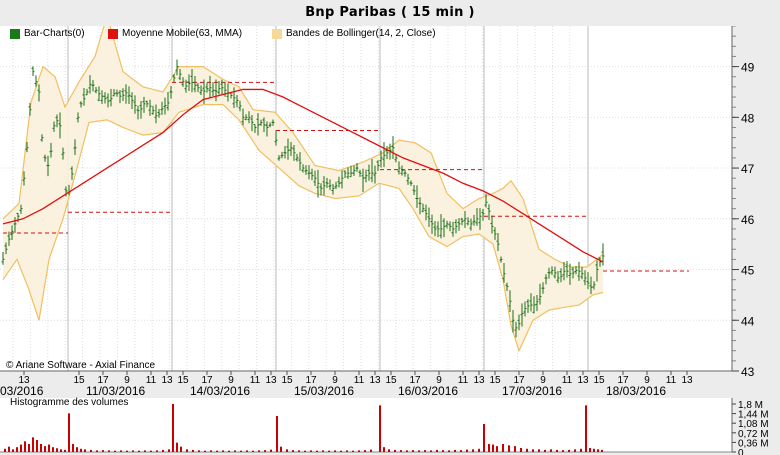 The image size is (780, 455). What do you see at coordinates (753, 424) in the screenshot?
I see `volume-tick-label: 1,08 M` at bounding box center [753, 424].